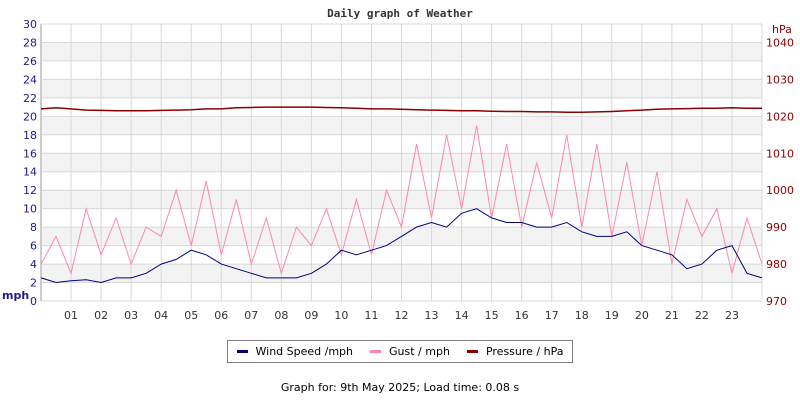 The height and width of the screenshot is (400, 800). What do you see at coordinates (582, 315) in the screenshot?
I see `x-tick-label: 18` at bounding box center [582, 315].